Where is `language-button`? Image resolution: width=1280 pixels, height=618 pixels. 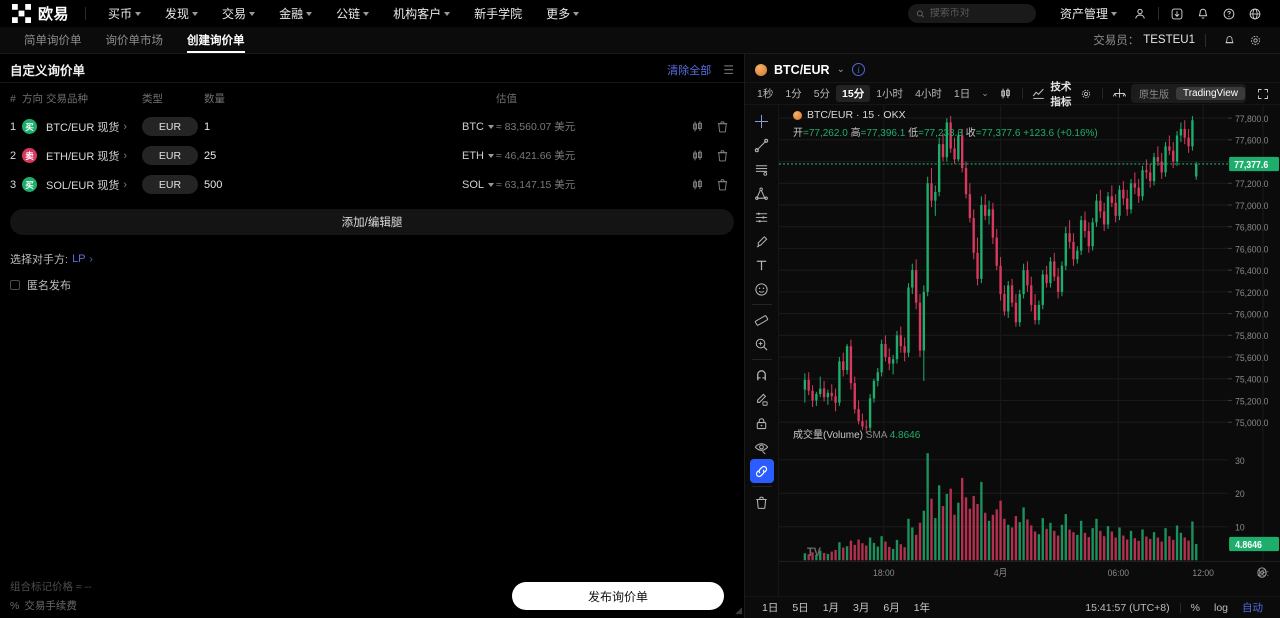
language-button is located at coordinates (1255, 14).